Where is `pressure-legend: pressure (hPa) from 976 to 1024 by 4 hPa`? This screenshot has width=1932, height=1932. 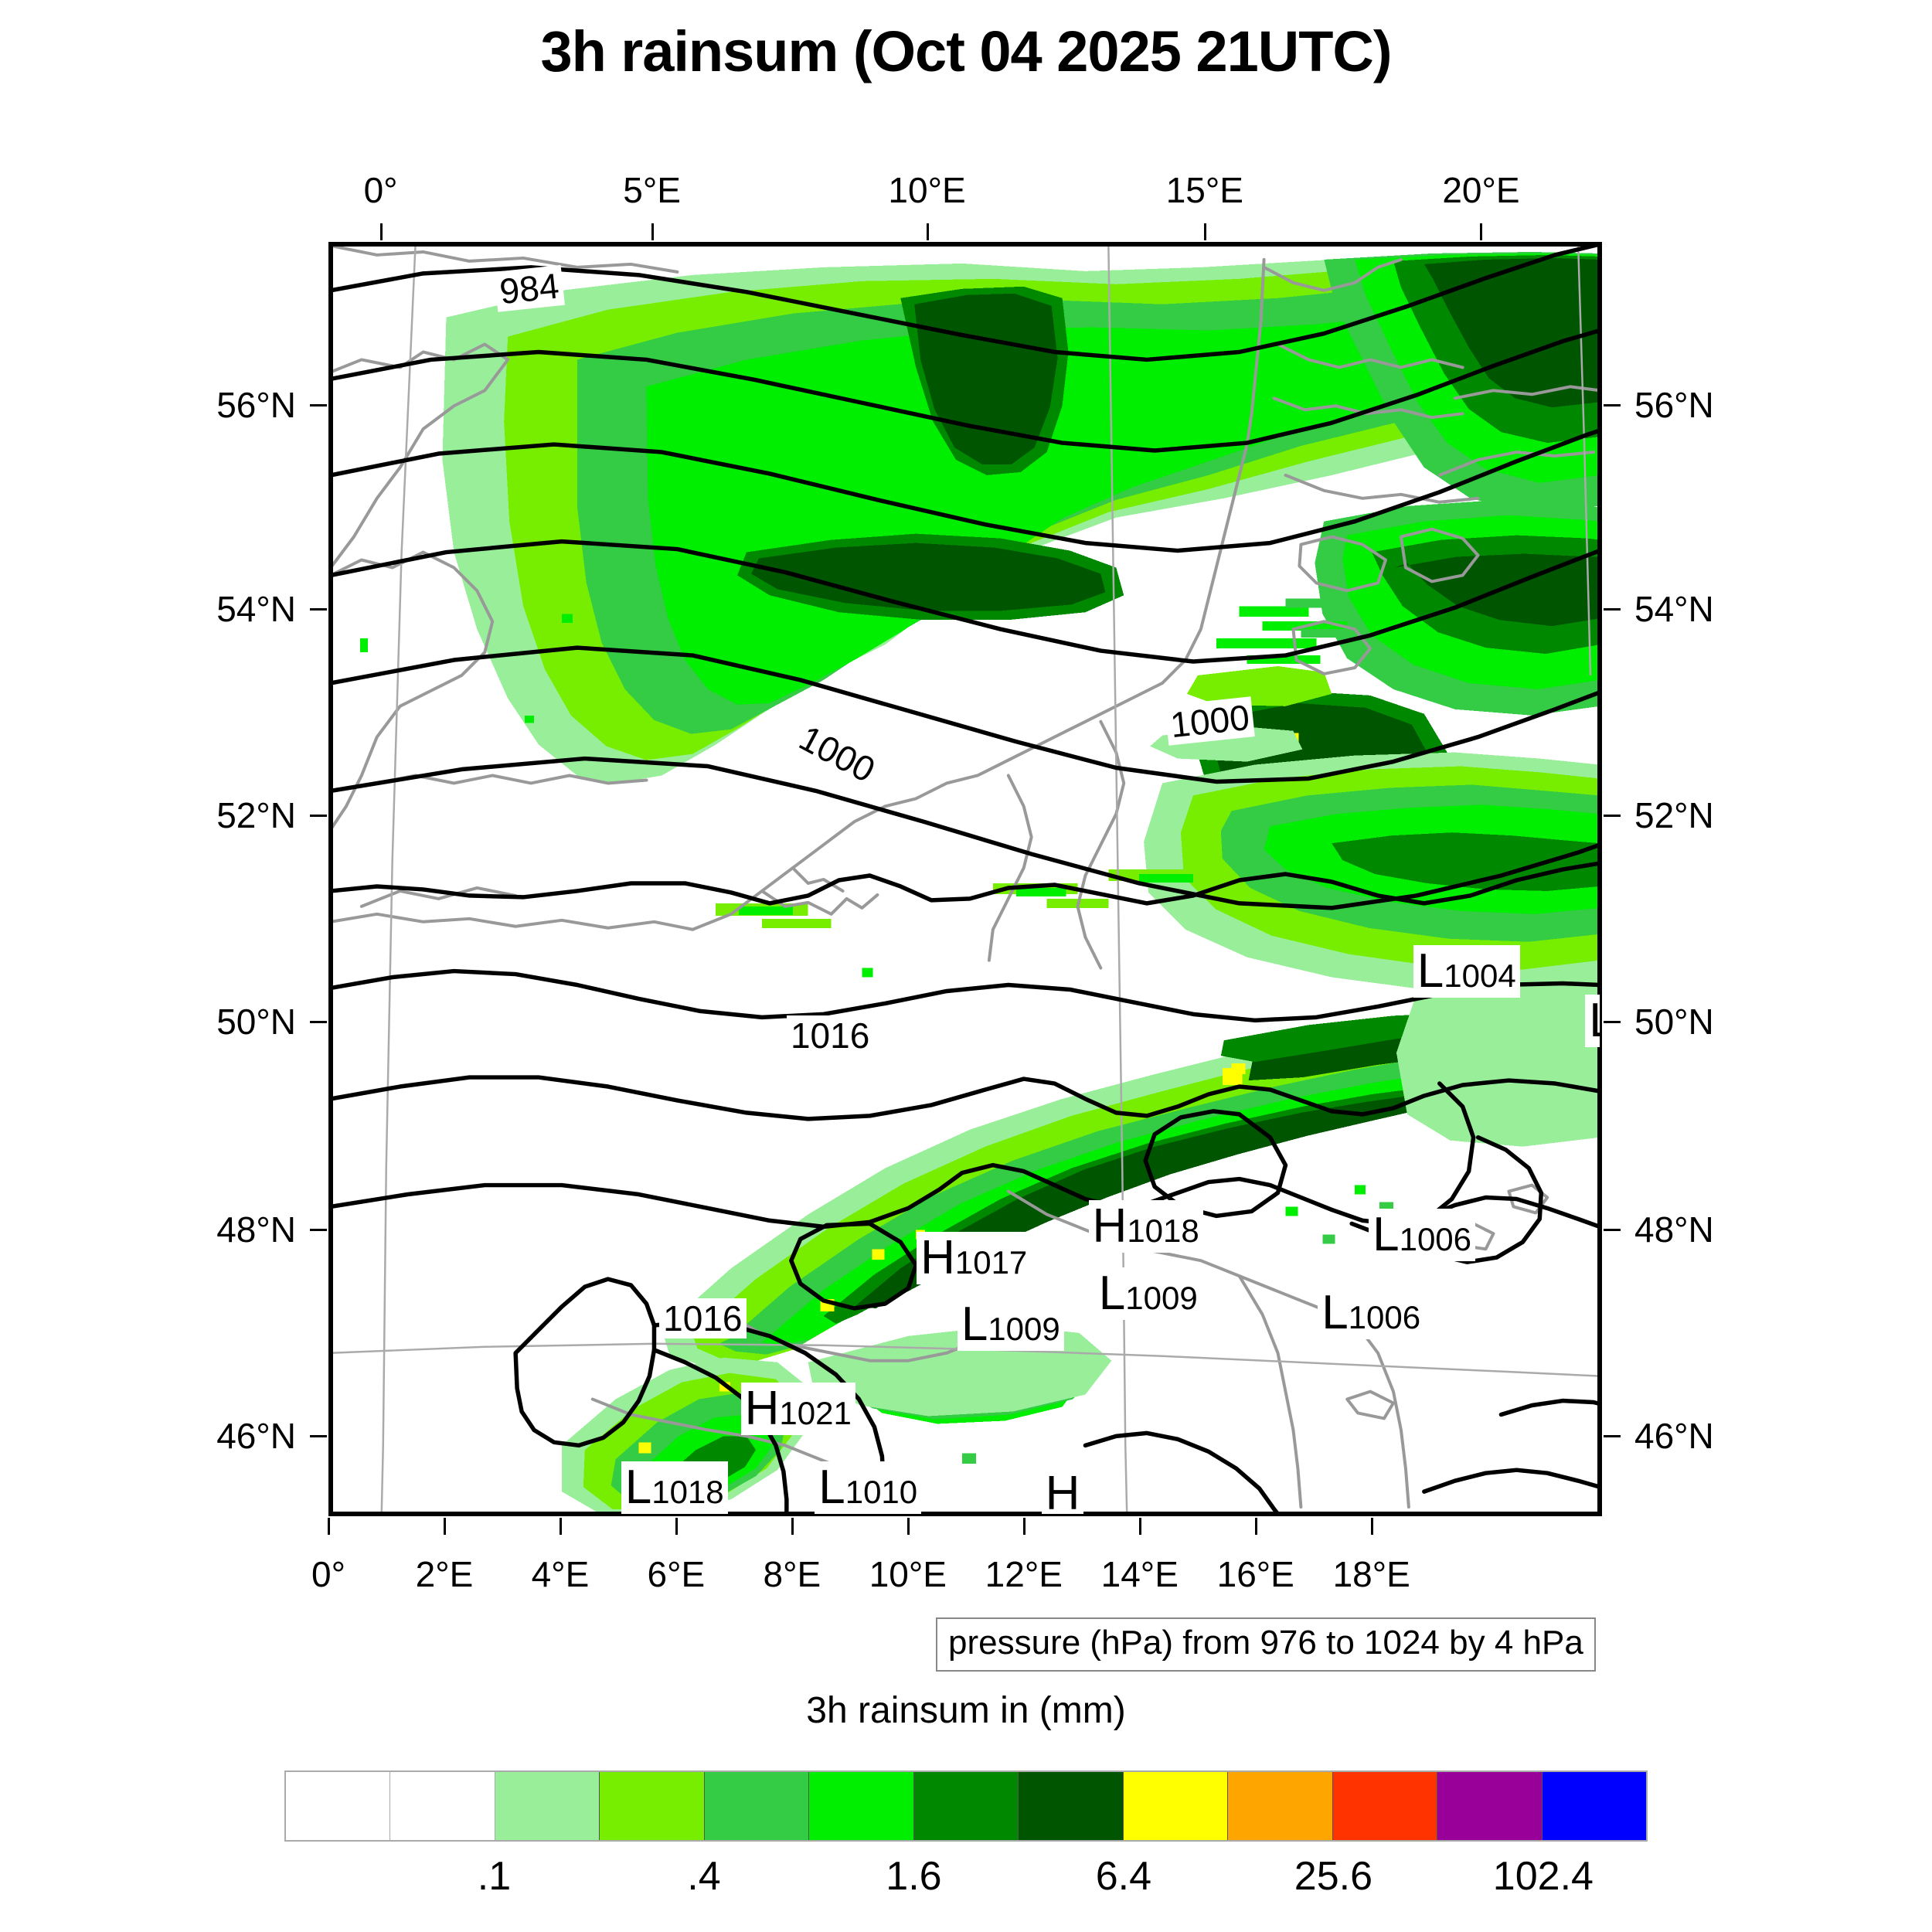
pressure-legend: pressure (hPa) from 976 to 1024 by 4 hPa is located at coordinates (1266, 1644).